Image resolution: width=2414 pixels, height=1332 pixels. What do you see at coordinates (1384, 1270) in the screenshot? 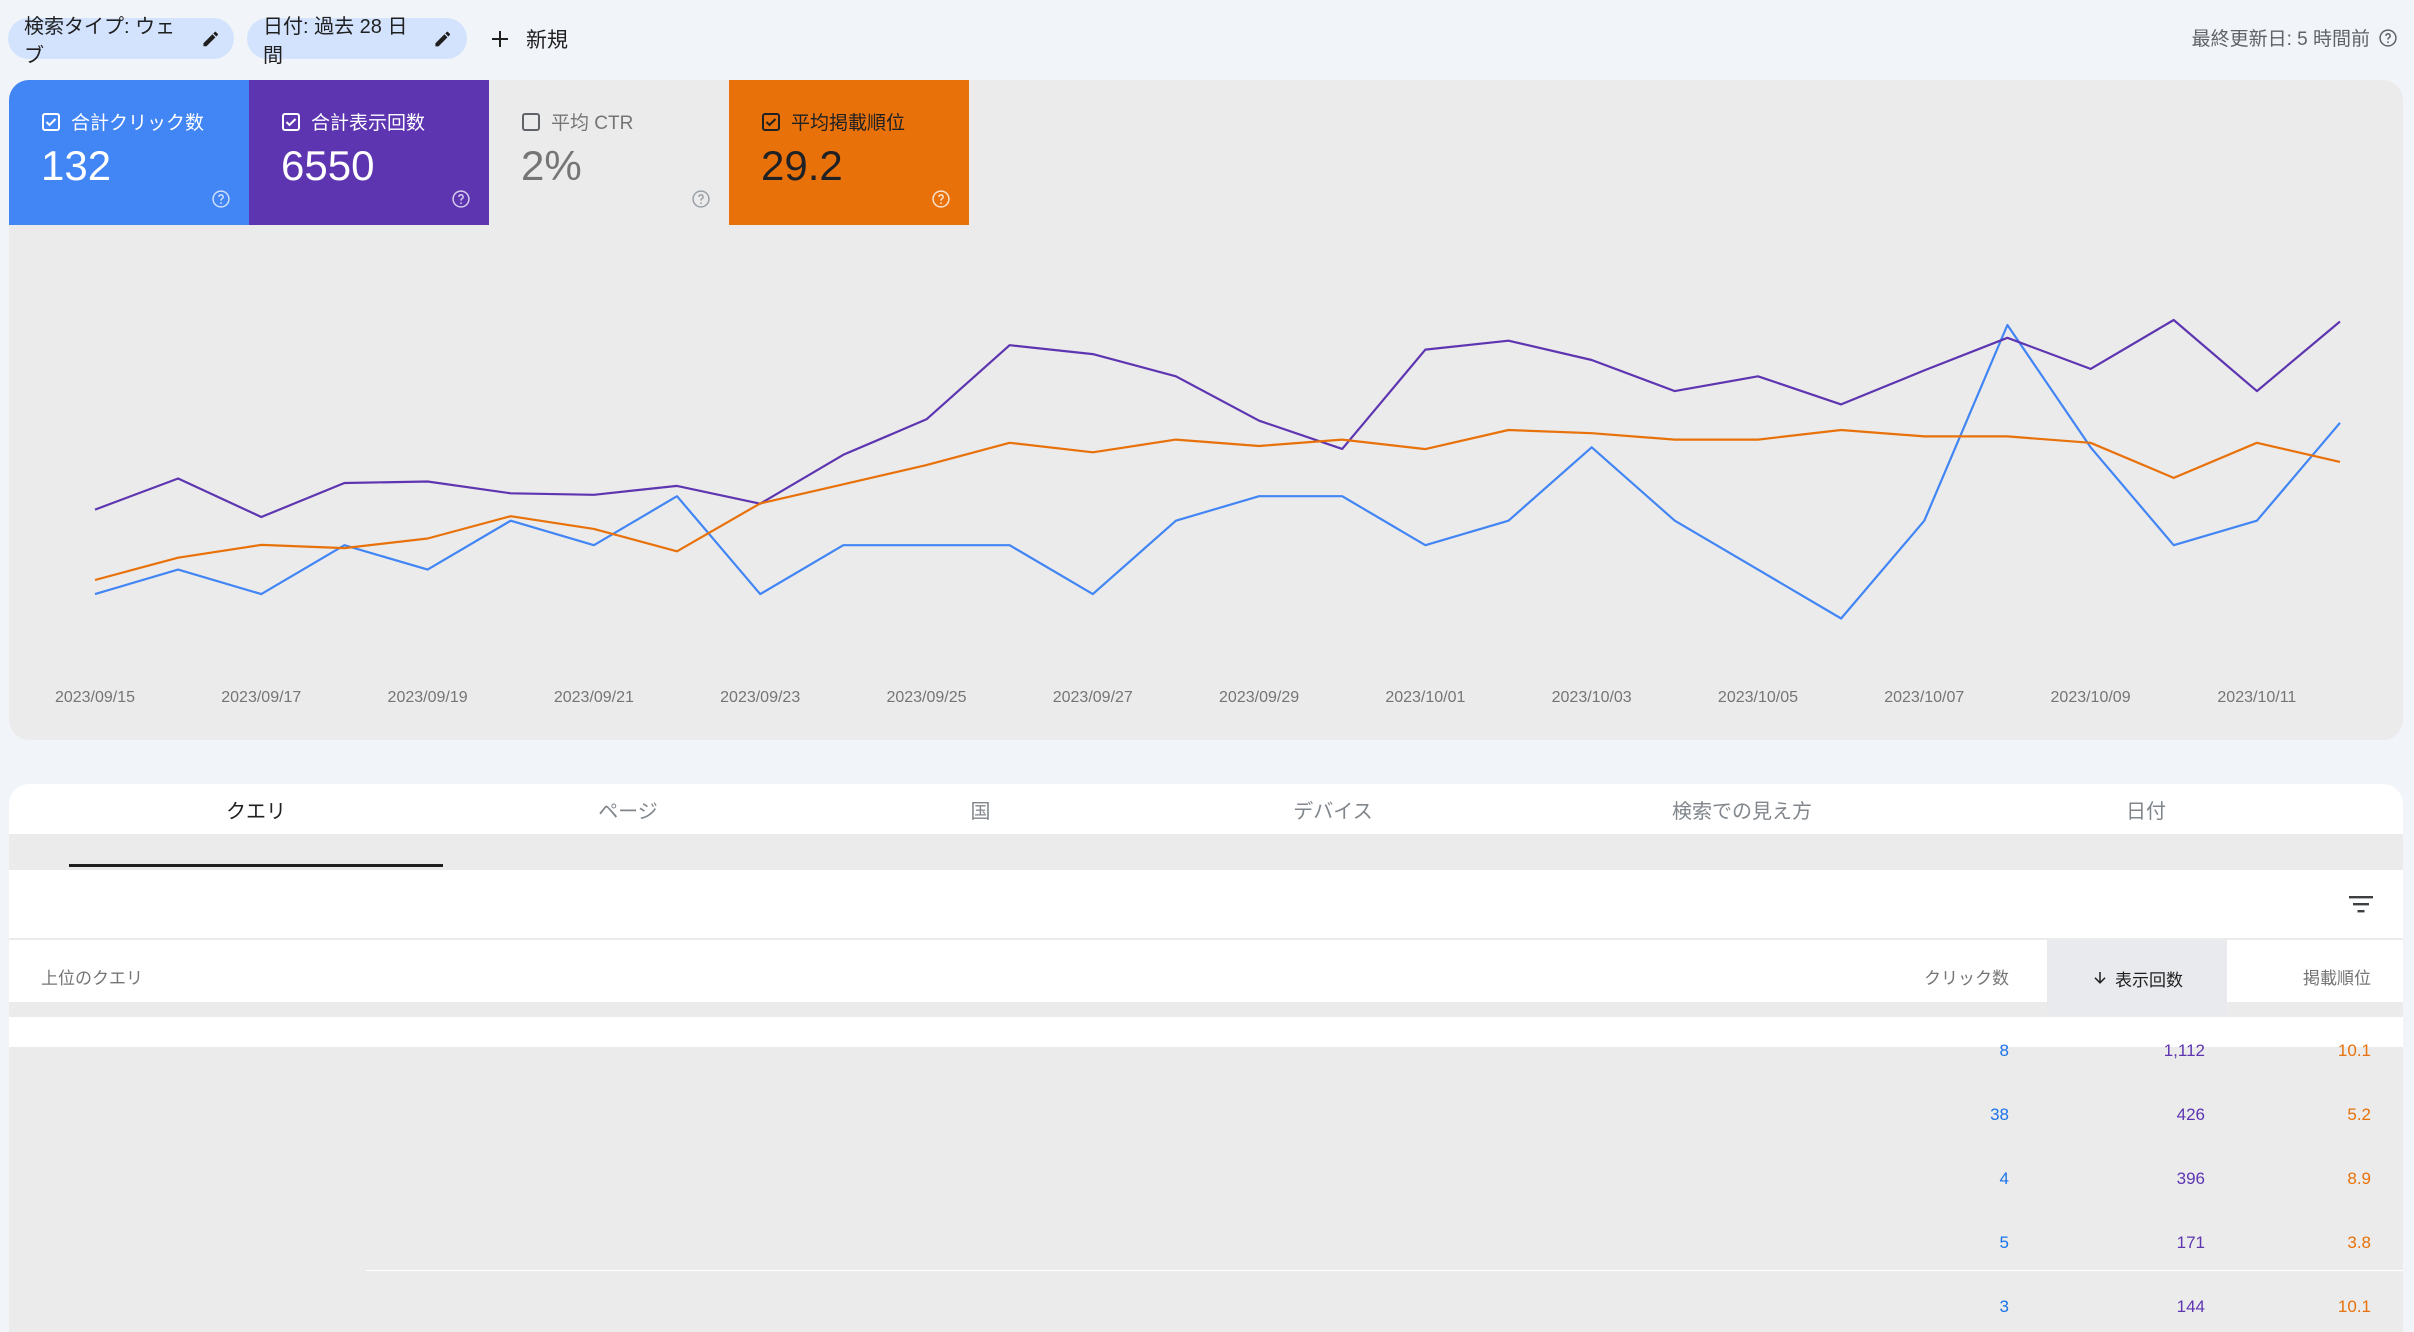
I see `row-divider` at bounding box center [1384, 1270].